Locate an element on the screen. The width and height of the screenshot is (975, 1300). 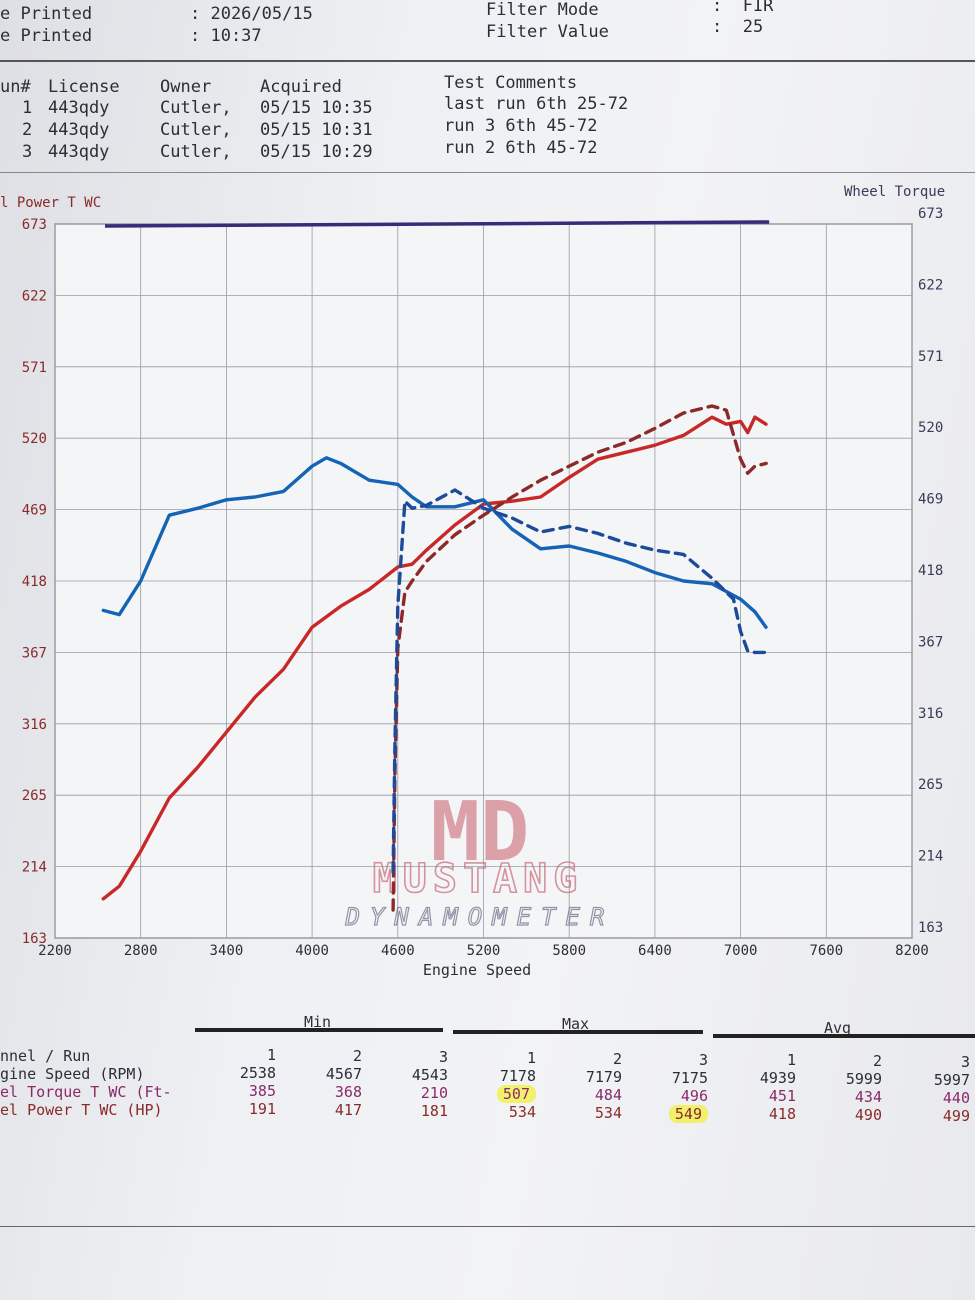
avg-bar is located at coordinates (844, 1036).